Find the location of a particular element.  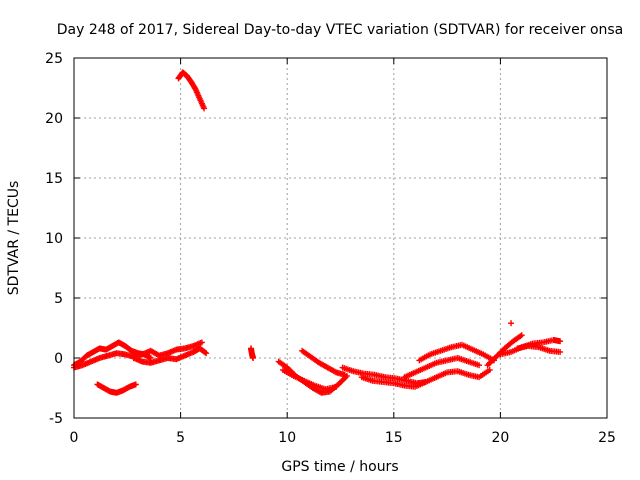

data-point-arc-late-g is located at coordinates (560, 352).